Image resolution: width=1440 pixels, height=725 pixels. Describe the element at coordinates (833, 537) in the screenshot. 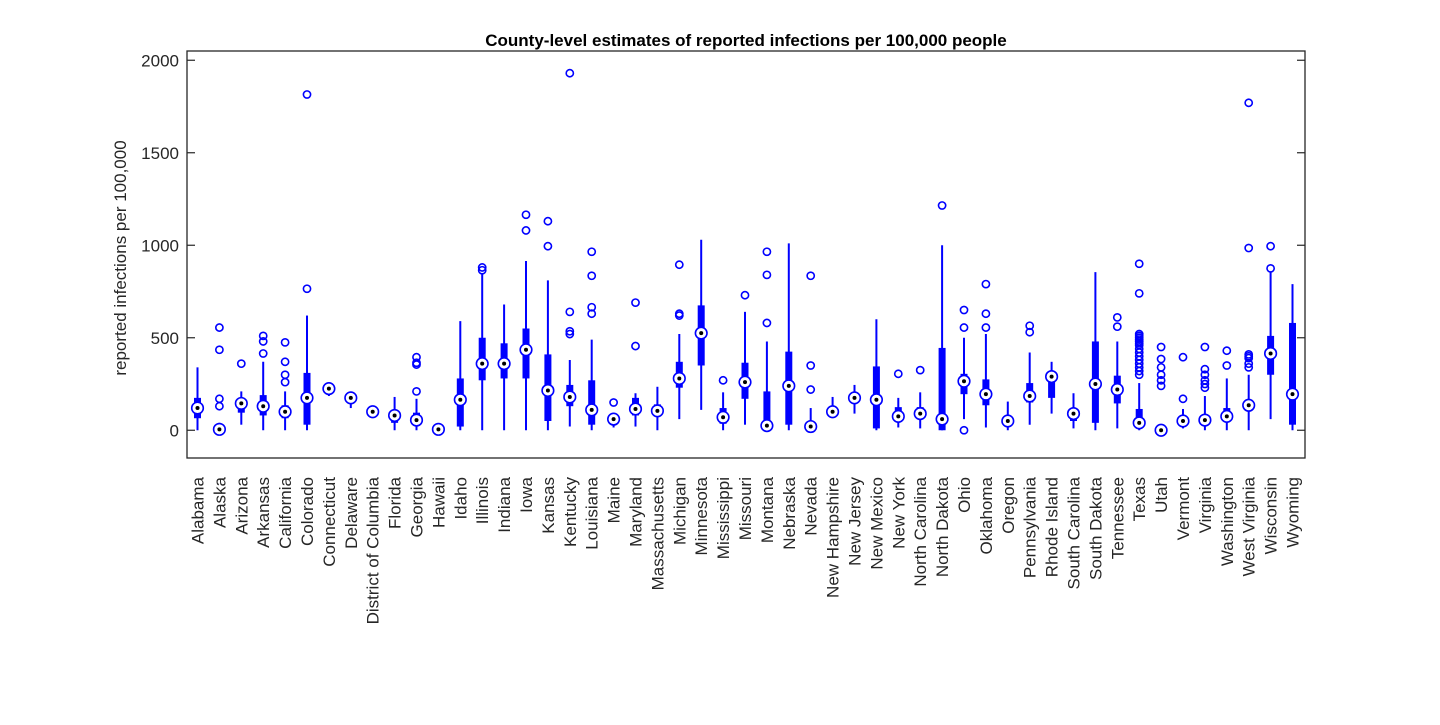

I see `x-tick-label: New Hampshire` at that location.